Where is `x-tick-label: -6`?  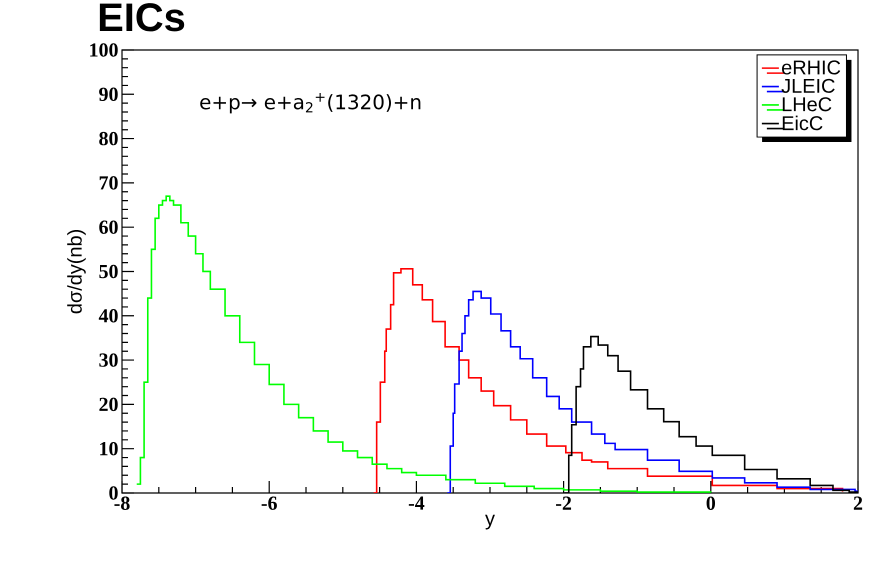
x-tick-label: -6 is located at coordinates (269, 503).